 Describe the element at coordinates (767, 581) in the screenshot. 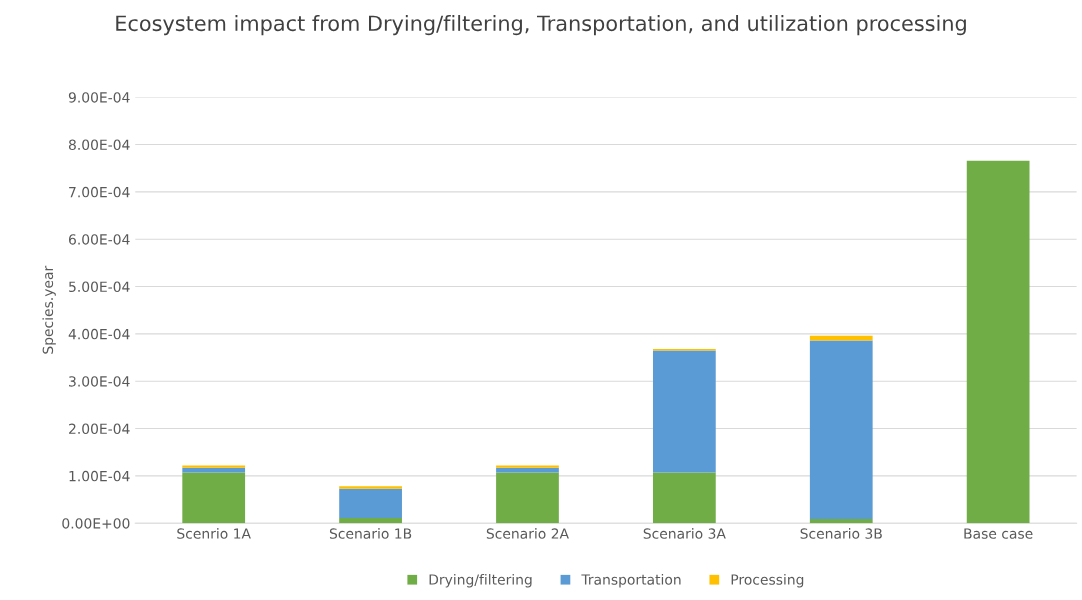

I see `legend-label: Processing` at that location.